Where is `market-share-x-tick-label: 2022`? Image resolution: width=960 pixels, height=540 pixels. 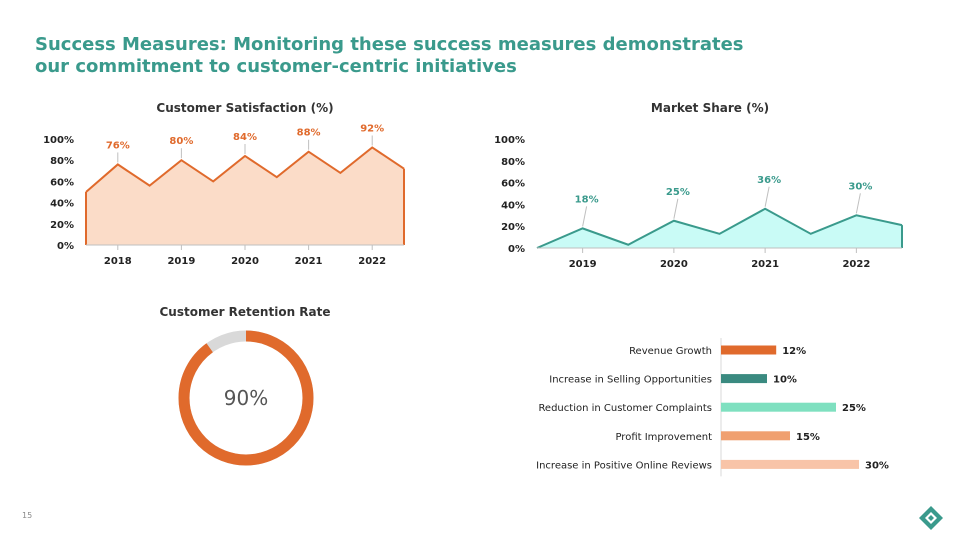
market-share-x-tick-label: 2022 is located at coordinates (856, 264).